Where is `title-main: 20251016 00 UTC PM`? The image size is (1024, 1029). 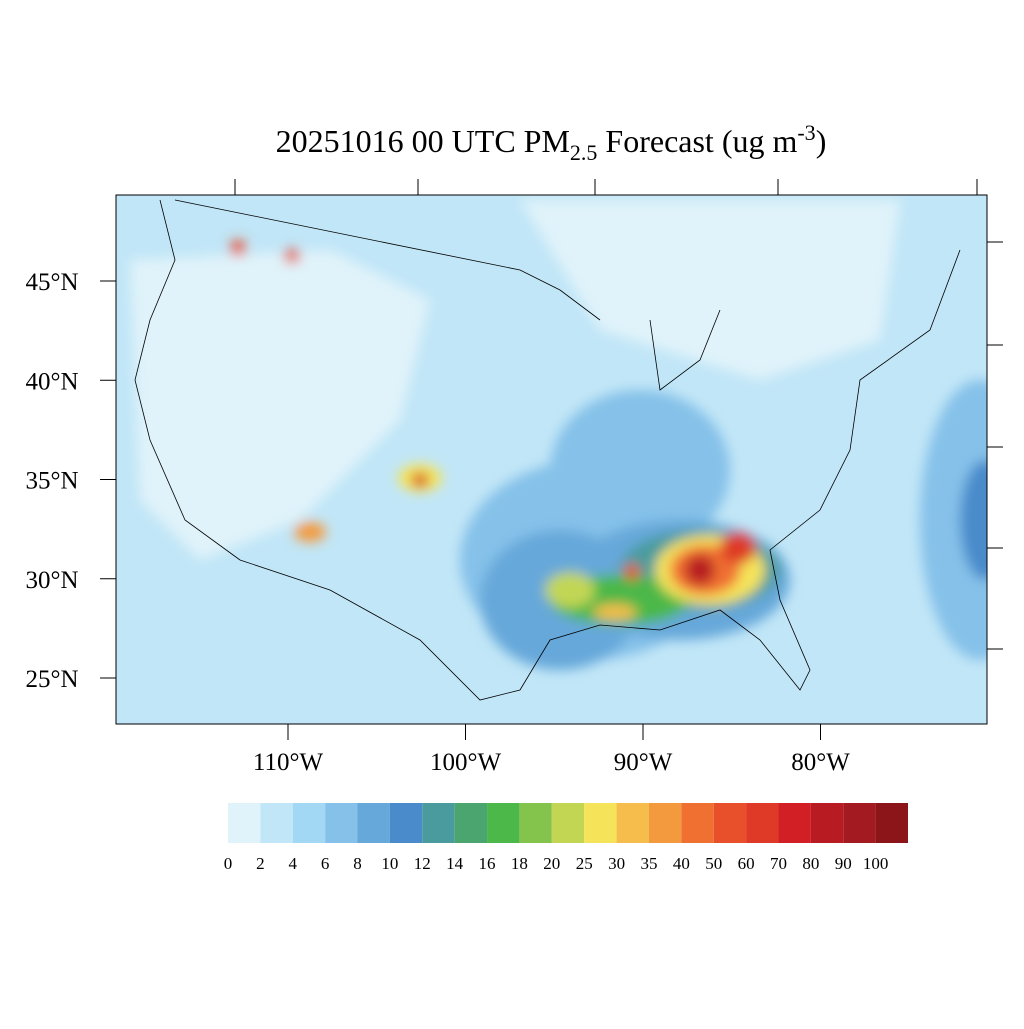
title-main: 20251016 00 UTC PM is located at coordinates (423, 141).